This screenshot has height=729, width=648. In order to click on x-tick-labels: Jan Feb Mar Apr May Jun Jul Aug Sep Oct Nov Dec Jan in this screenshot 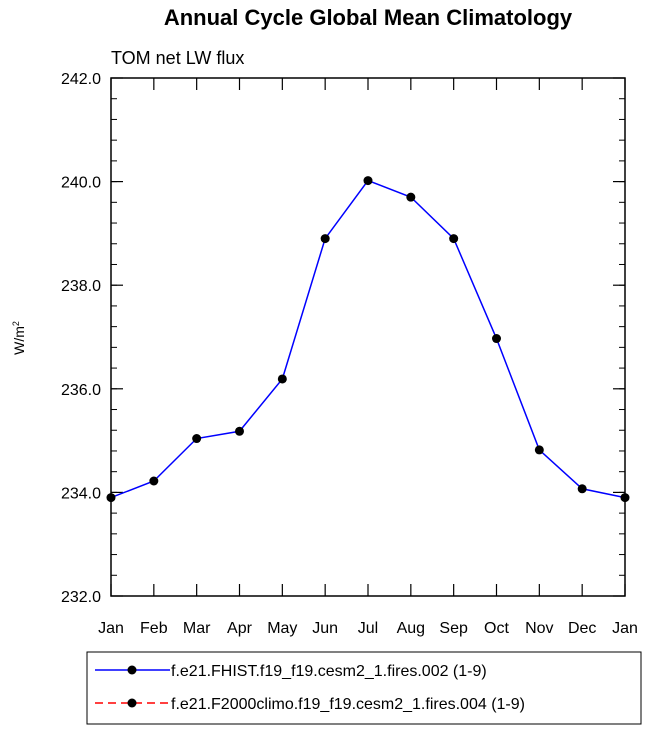, I will do `click(368, 628)`.